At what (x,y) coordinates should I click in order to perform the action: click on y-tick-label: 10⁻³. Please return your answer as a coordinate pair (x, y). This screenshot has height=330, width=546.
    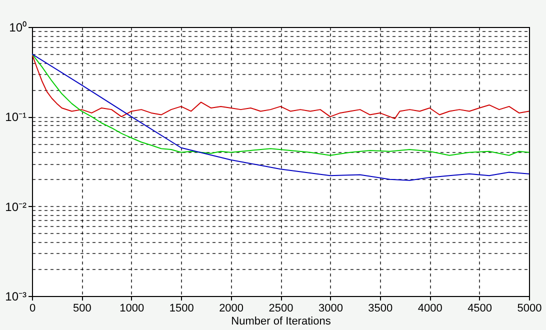
    Looking at the image, I should click on (16, 297).